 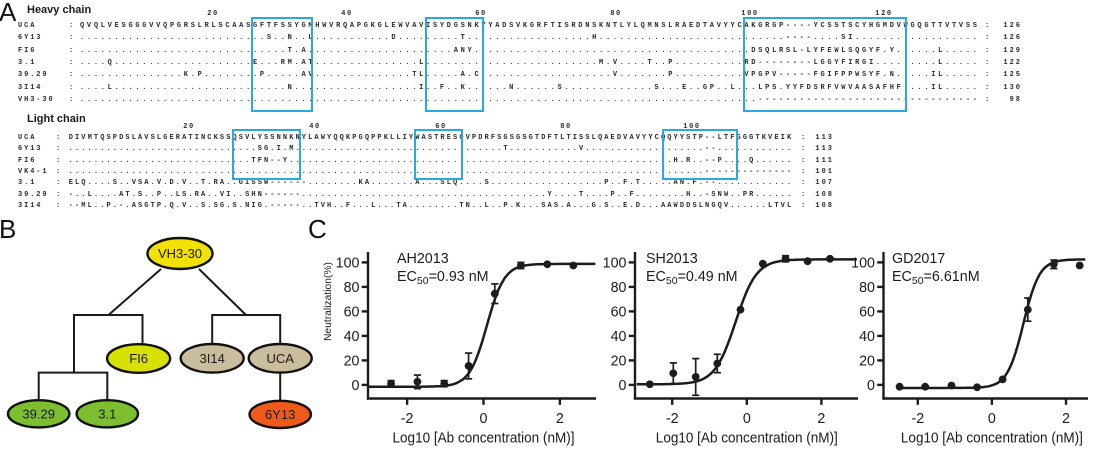 What do you see at coordinates (138, 358) in the screenshot?
I see `svg-text: FI6` at bounding box center [138, 358].